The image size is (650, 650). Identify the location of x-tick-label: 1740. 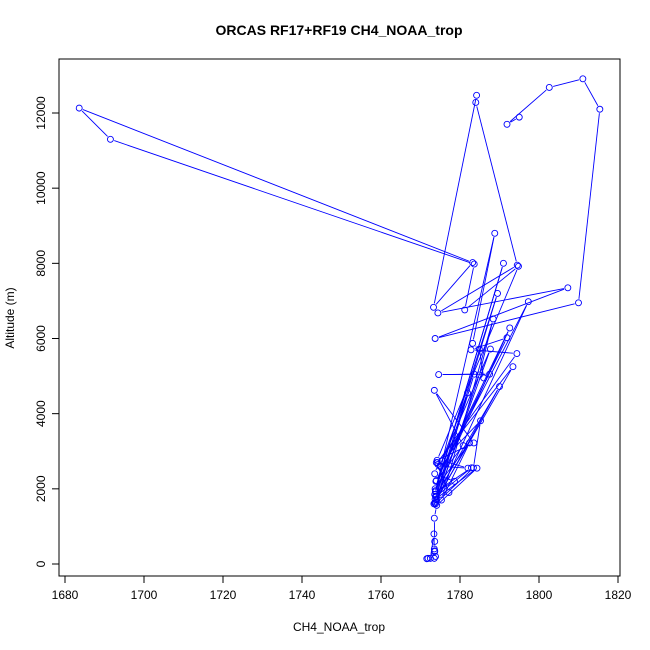
(302, 595).